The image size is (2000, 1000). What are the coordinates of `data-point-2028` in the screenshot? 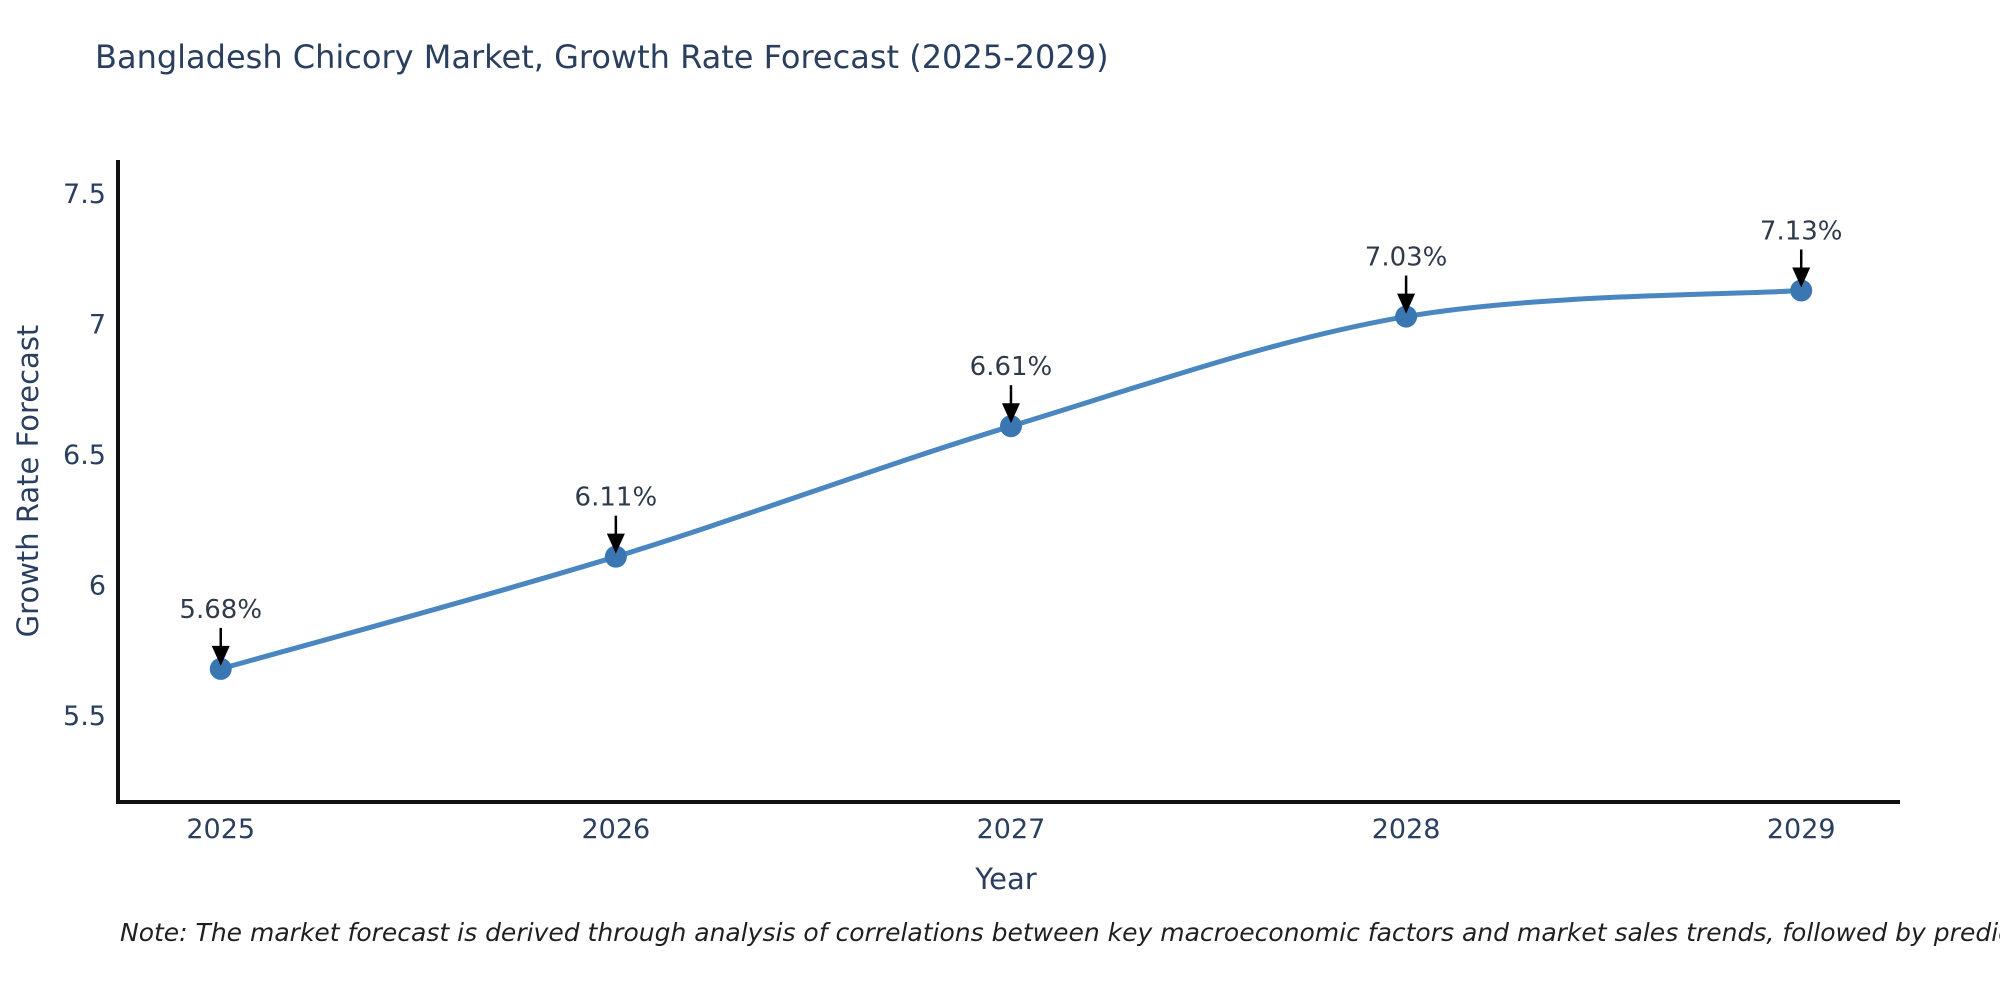 It's located at (1406, 316).